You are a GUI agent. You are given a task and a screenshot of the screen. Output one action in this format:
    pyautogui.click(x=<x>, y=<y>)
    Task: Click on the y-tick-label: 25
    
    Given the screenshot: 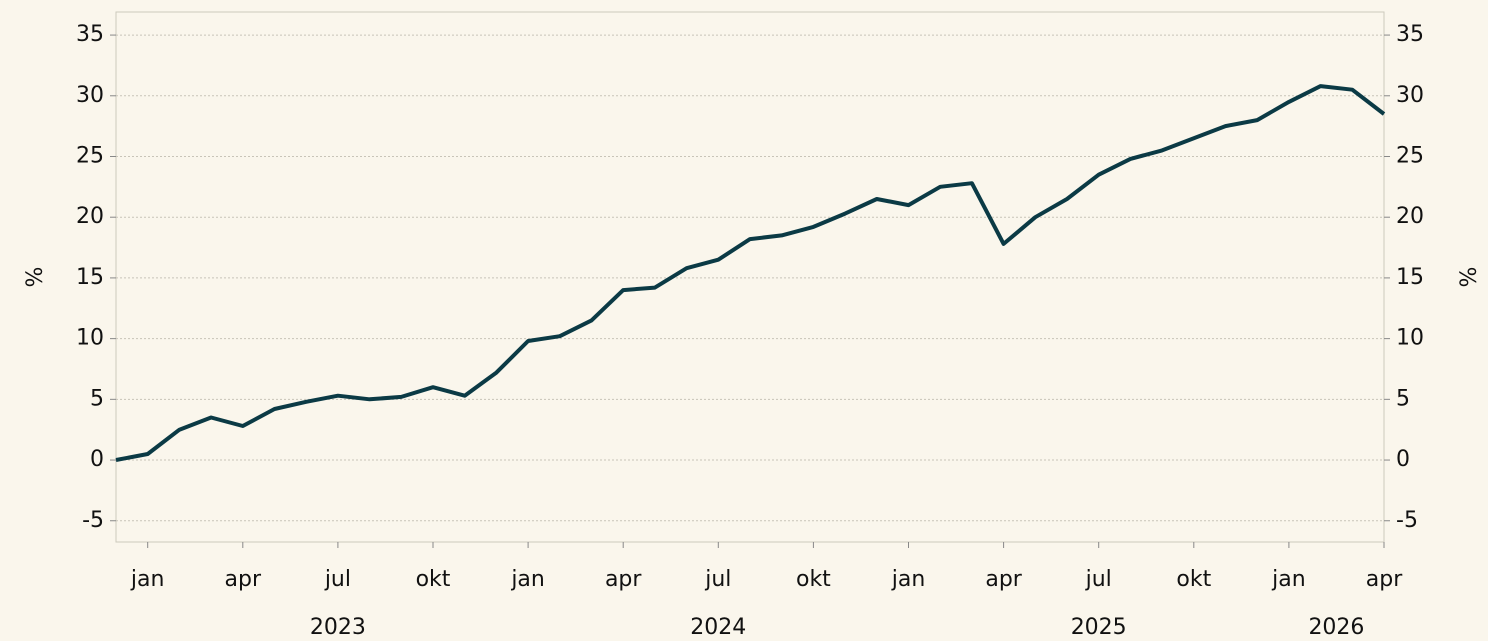 What is the action you would take?
    pyautogui.click(x=90, y=155)
    